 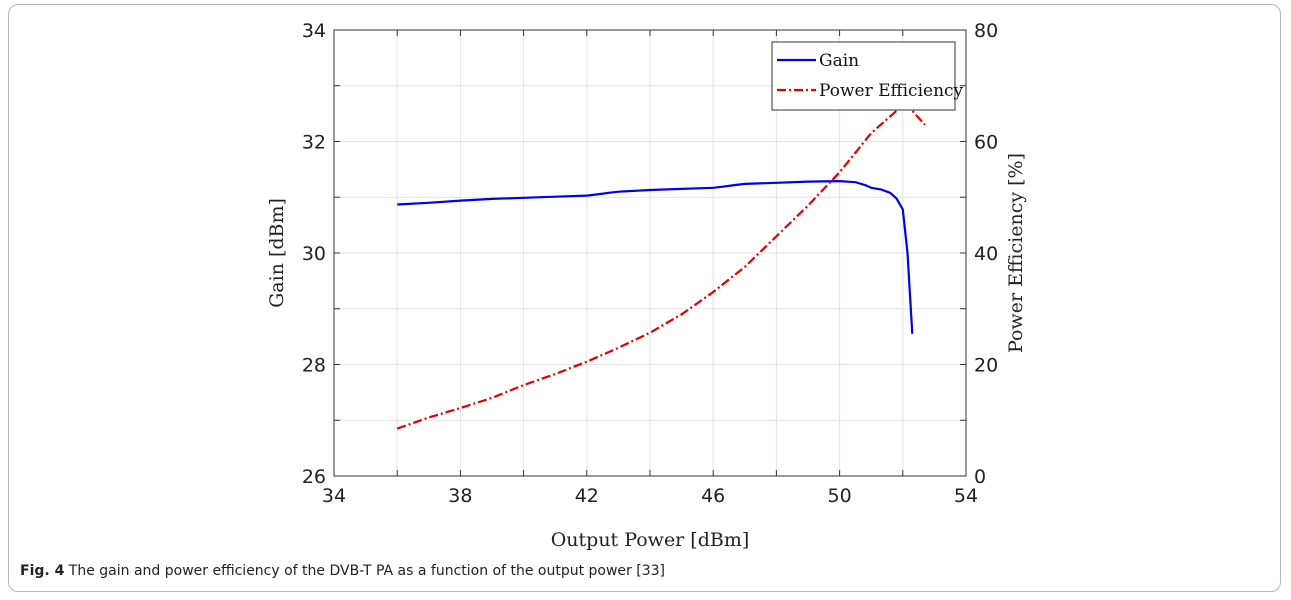 What do you see at coordinates (42, 571) in the screenshot?
I see `caption-label: Fig. 4` at bounding box center [42, 571].